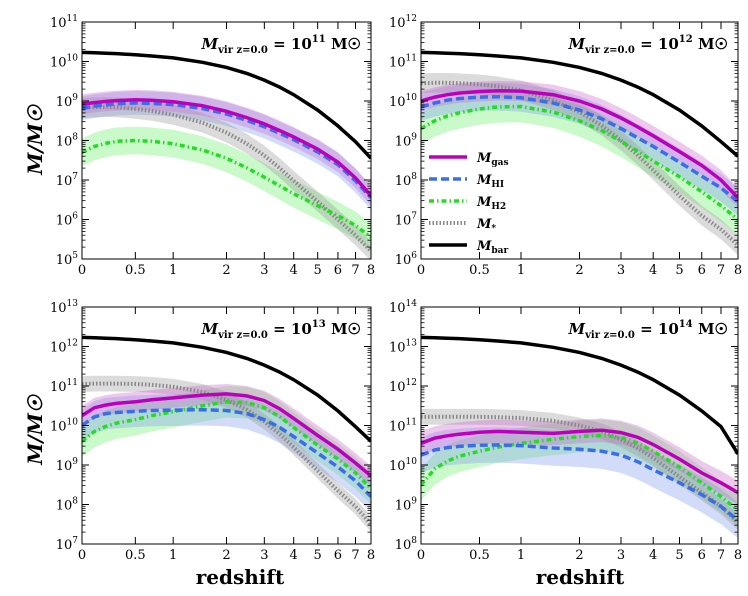 The width and height of the screenshot is (748, 596). I want to click on x-axis-label-left: redshift, so click(240, 577).